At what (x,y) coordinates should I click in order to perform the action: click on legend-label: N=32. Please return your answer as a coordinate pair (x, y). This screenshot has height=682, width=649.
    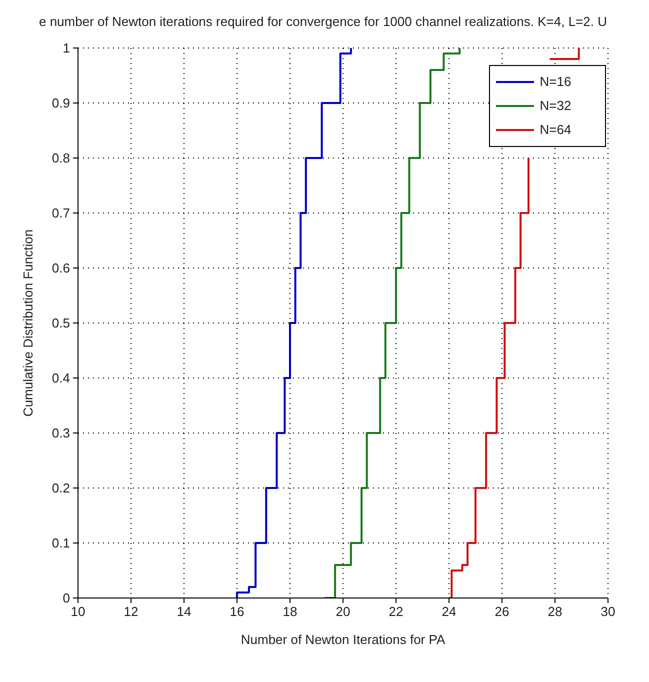
    Looking at the image, I should click on (556, 105).